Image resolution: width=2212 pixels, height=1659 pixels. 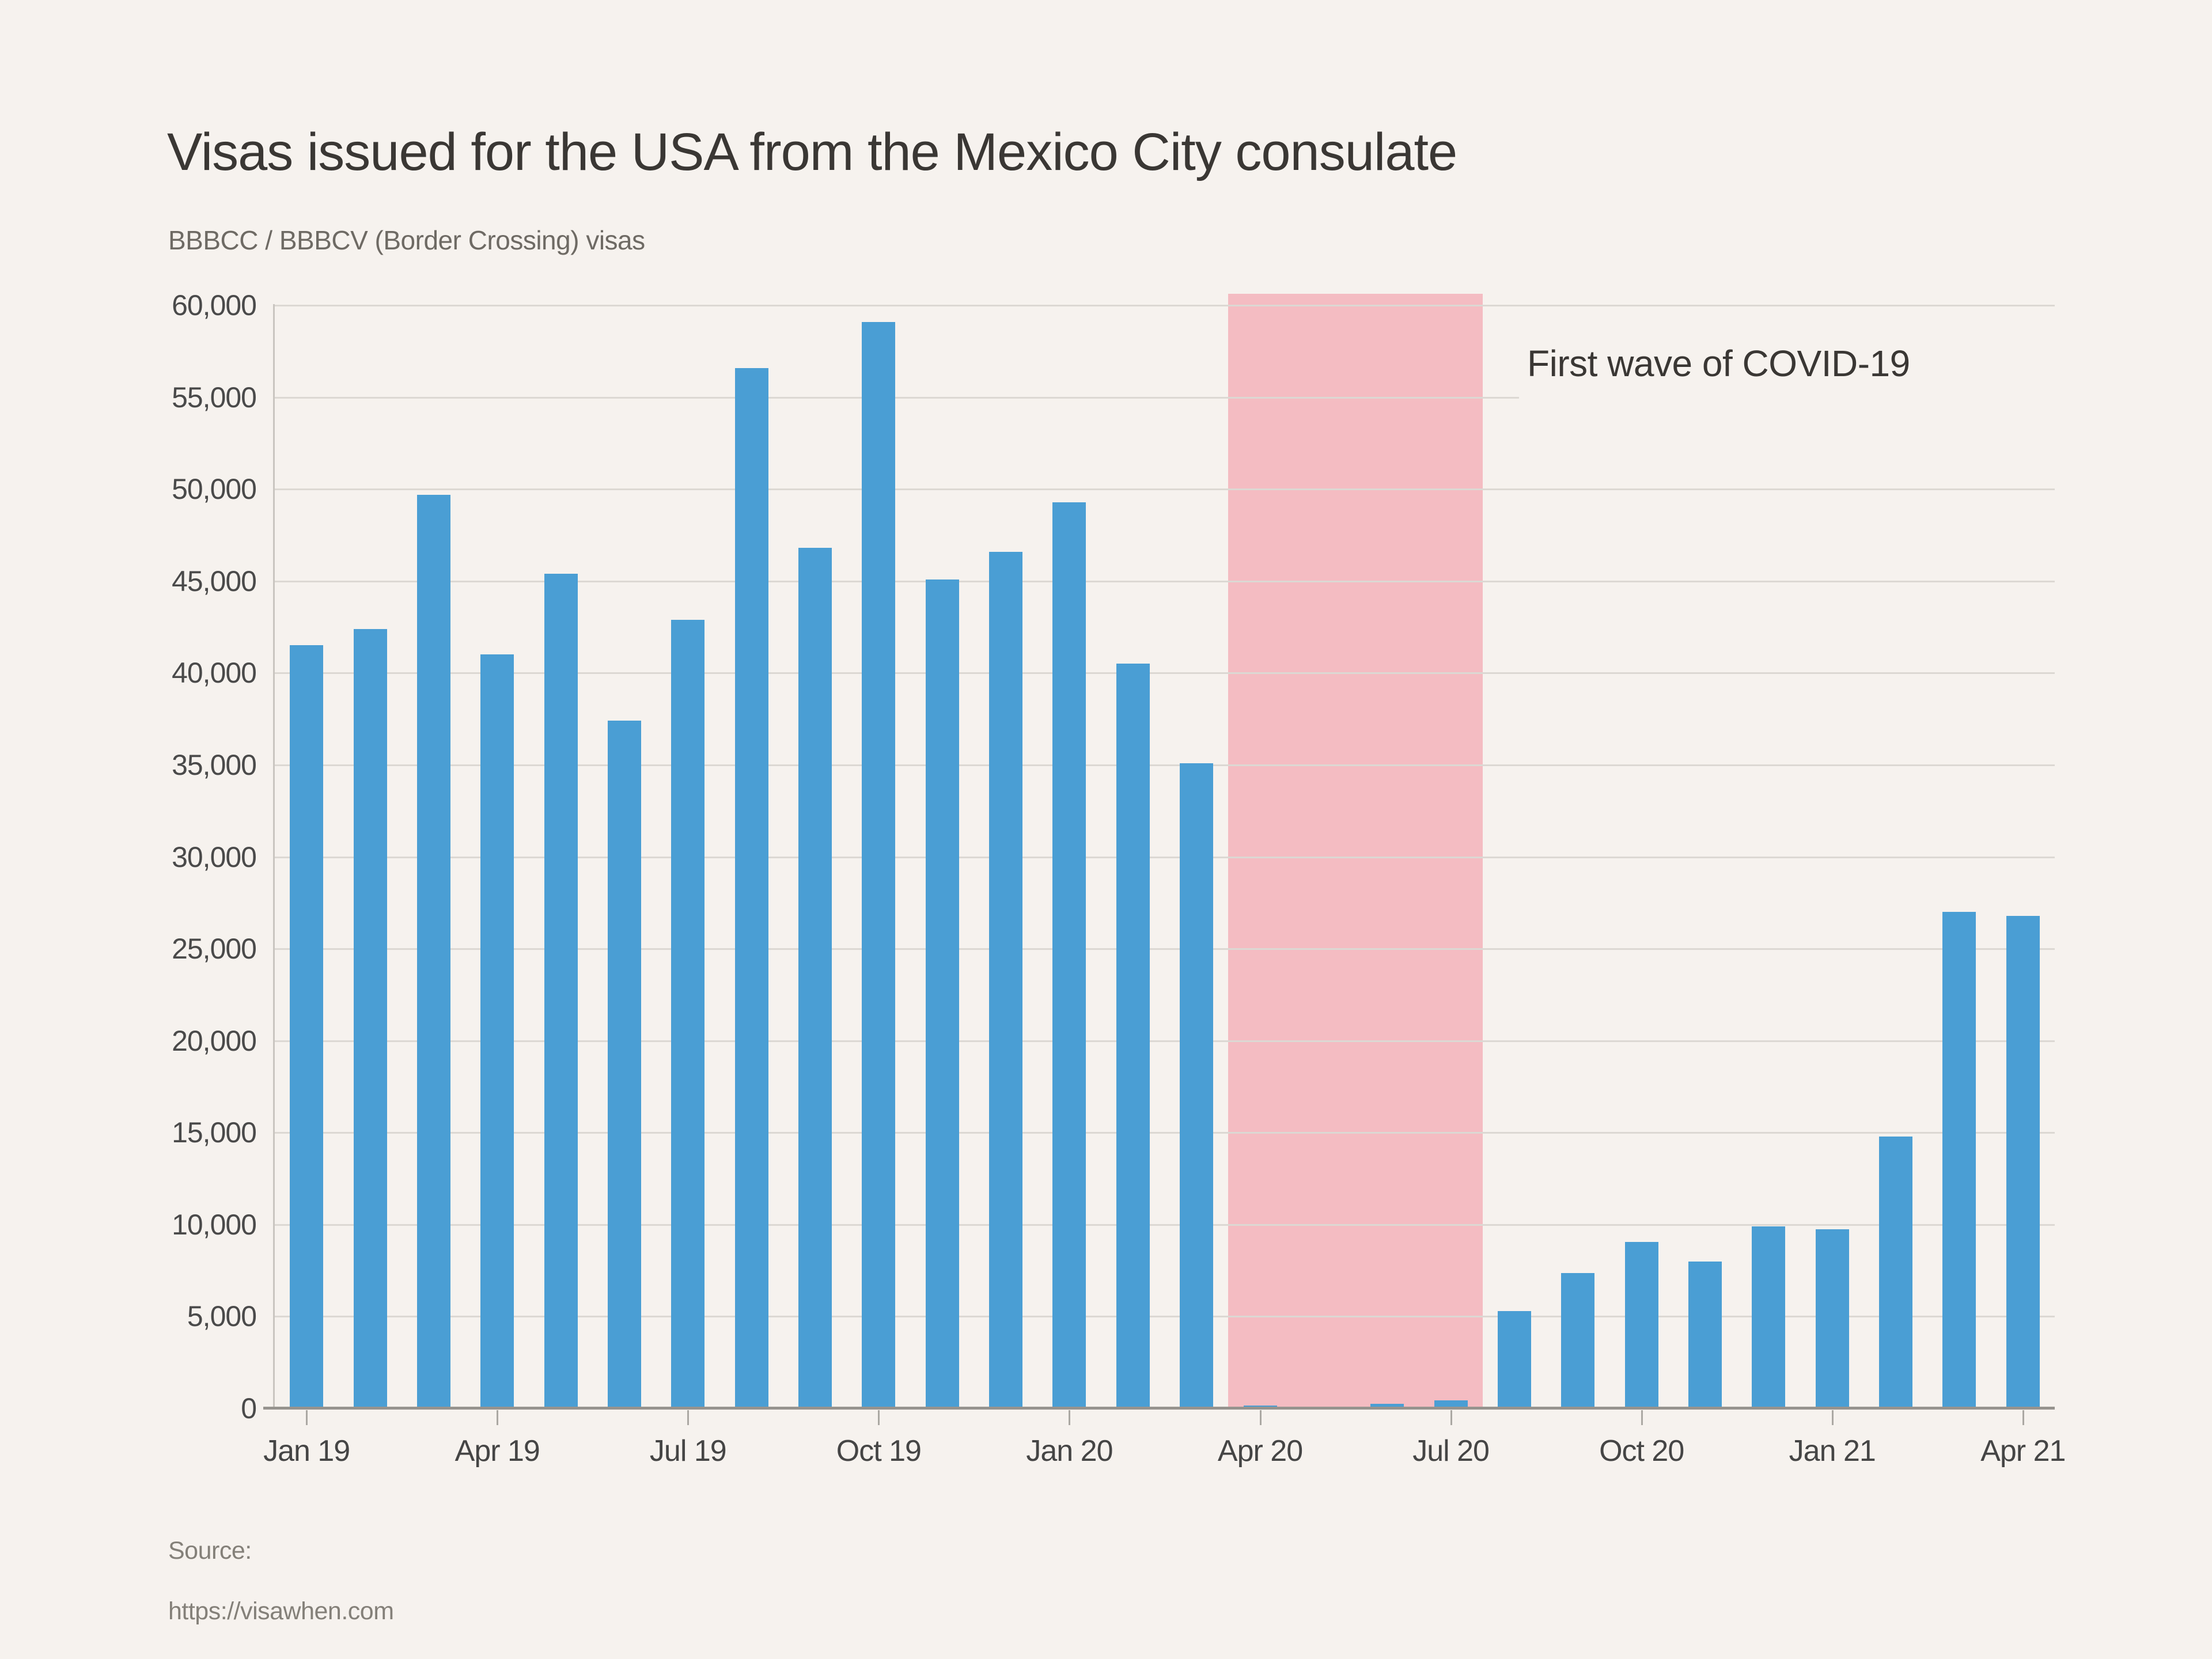 I want to click on y-axis-label-35000: 35,000, so click(x=214, y=764).